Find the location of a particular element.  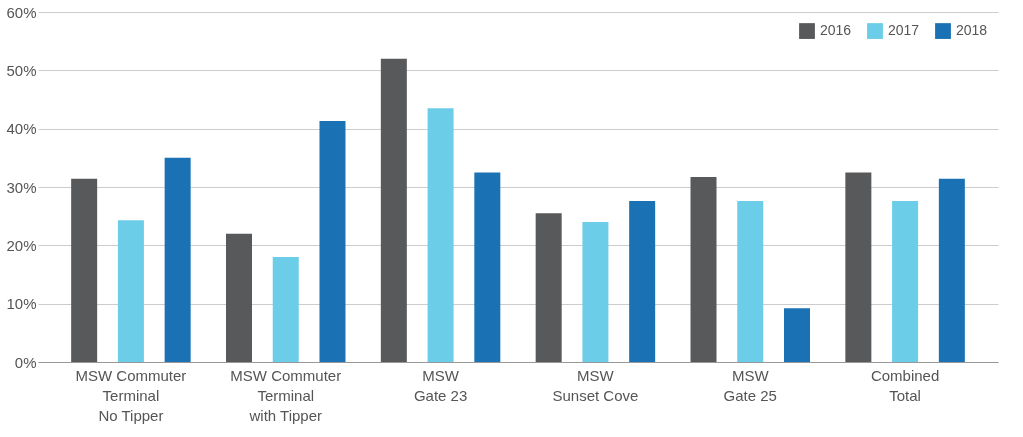

x-tick-label: Combined Total is located at coordinates (905, 385).